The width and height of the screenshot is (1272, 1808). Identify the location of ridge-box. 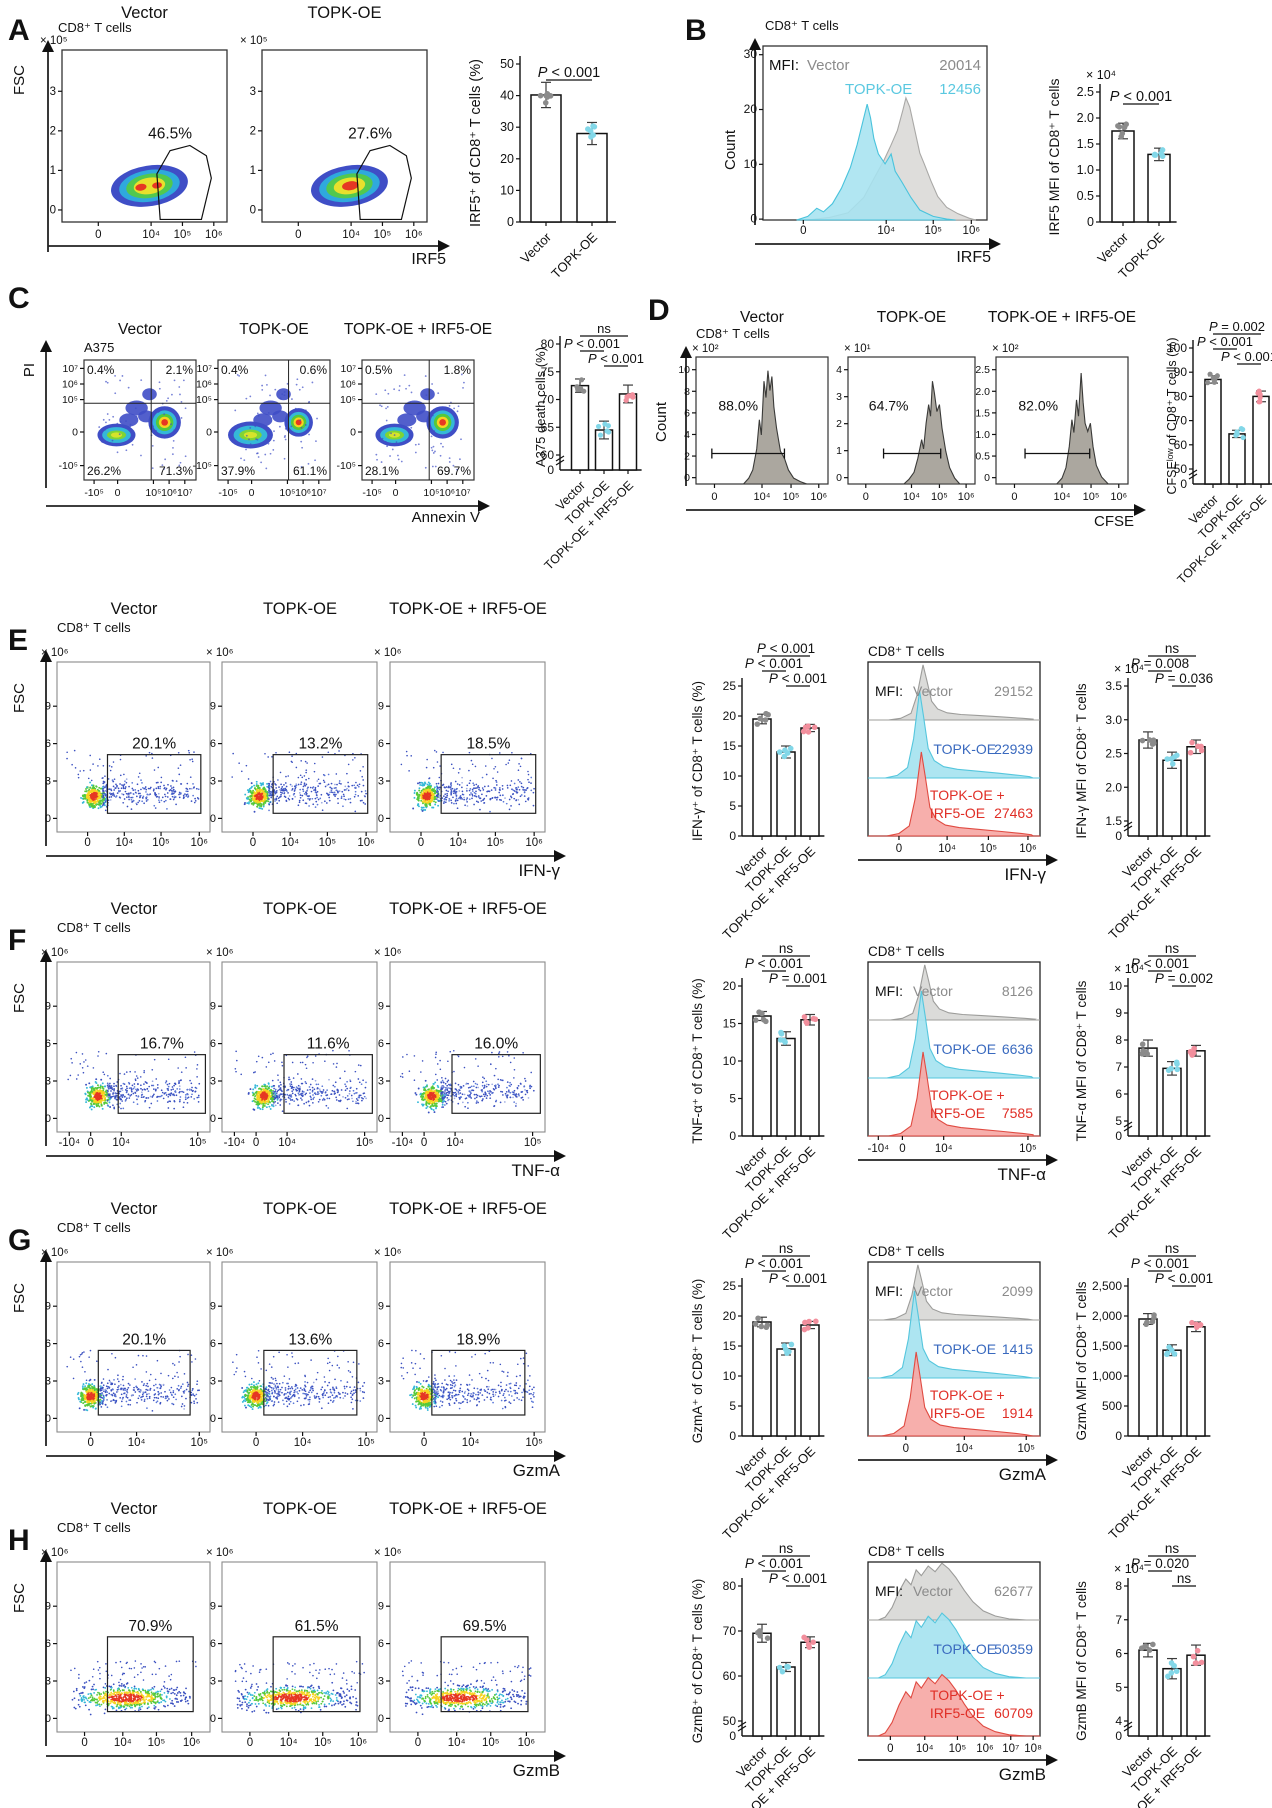
(954, 749).